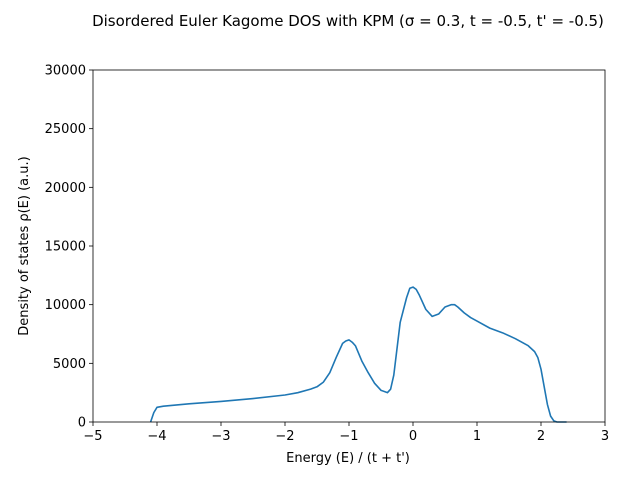 This screenshot has width=640, height=480. I want to click on x-tick-label: −4, so click(156, 436).